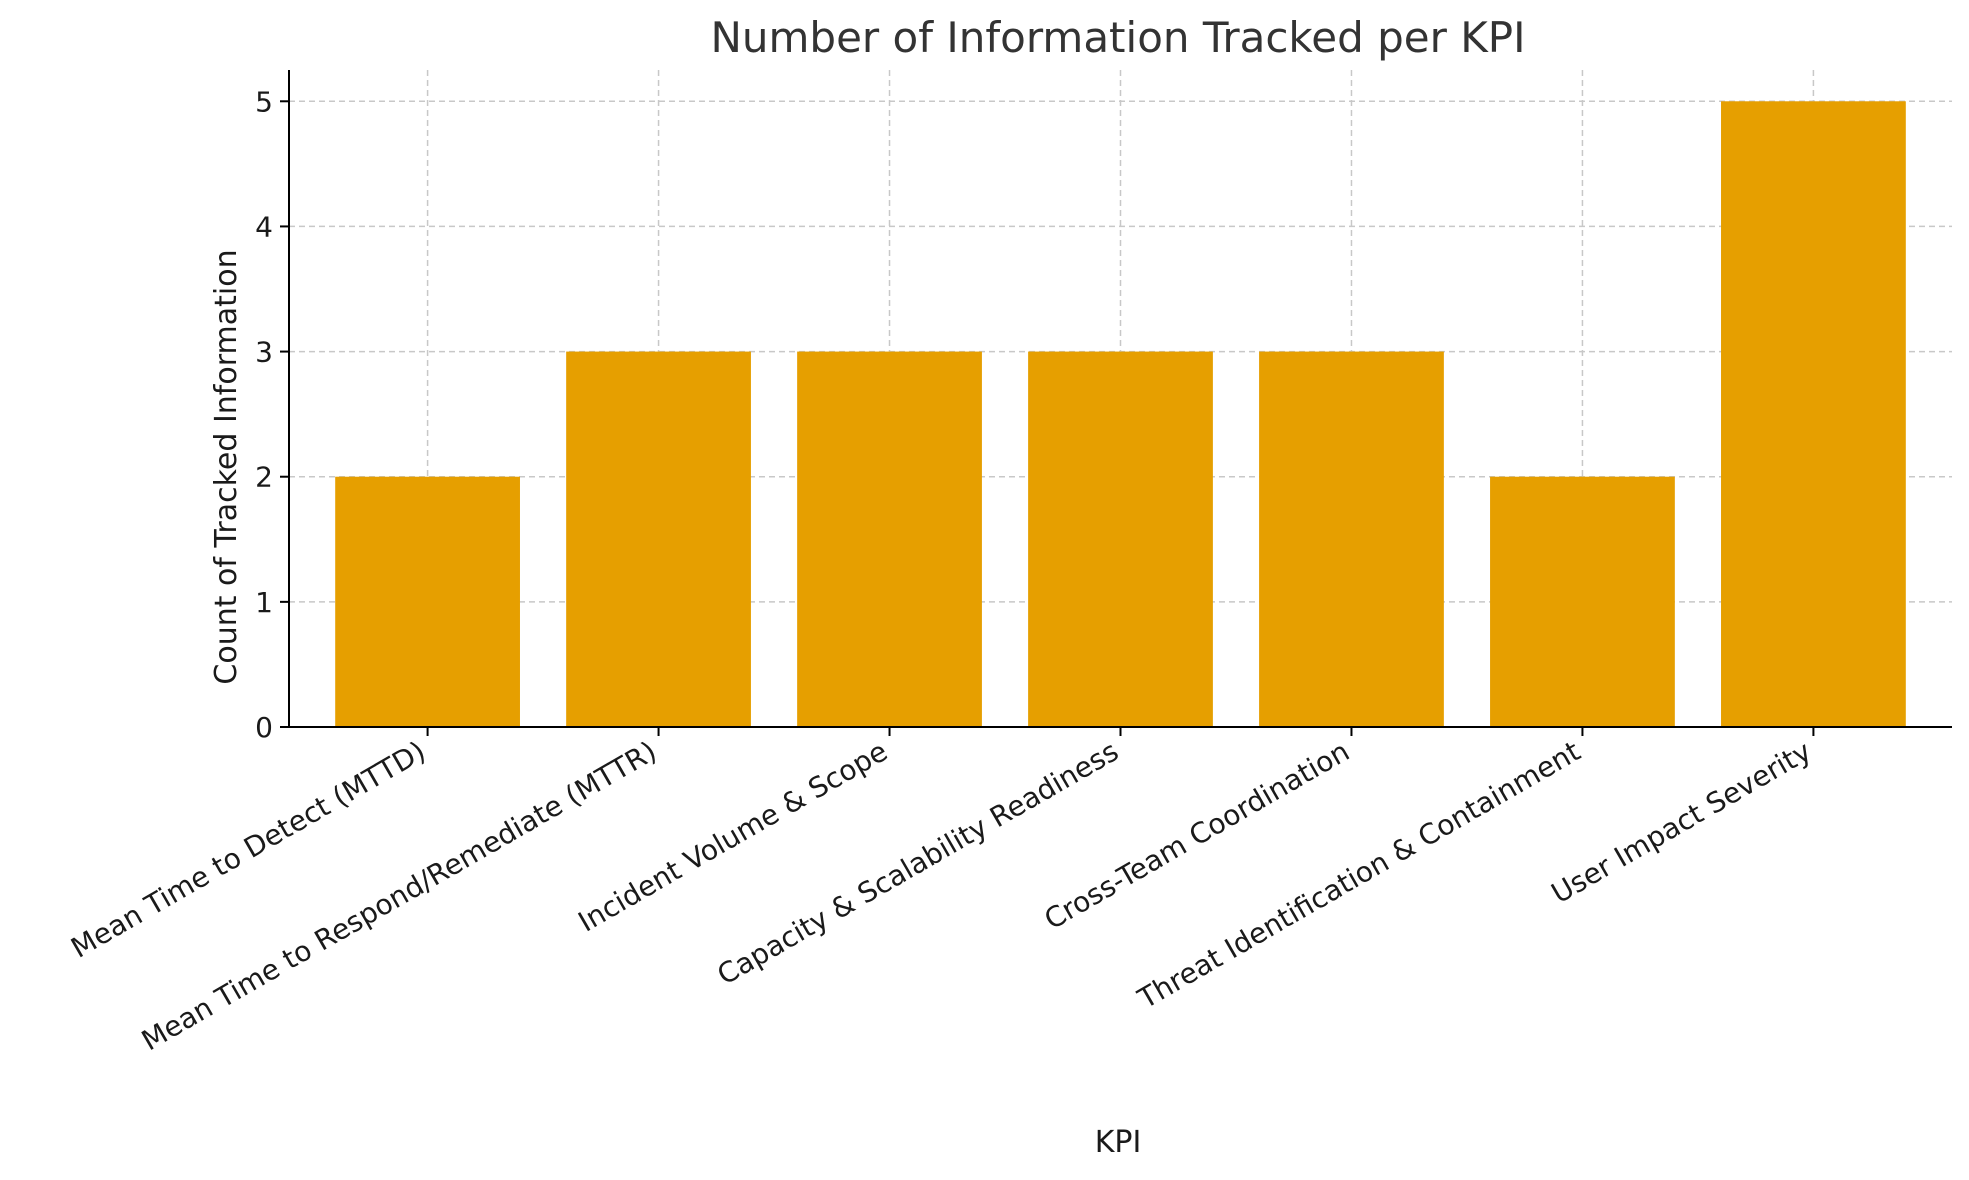 Image resolution: width=1969 pixels, height=1180 pixels. Describe the element at coordinates (1117, 37) in the screenshot. I see `chart-title: Number of Information Tracked per KPI` at that location.